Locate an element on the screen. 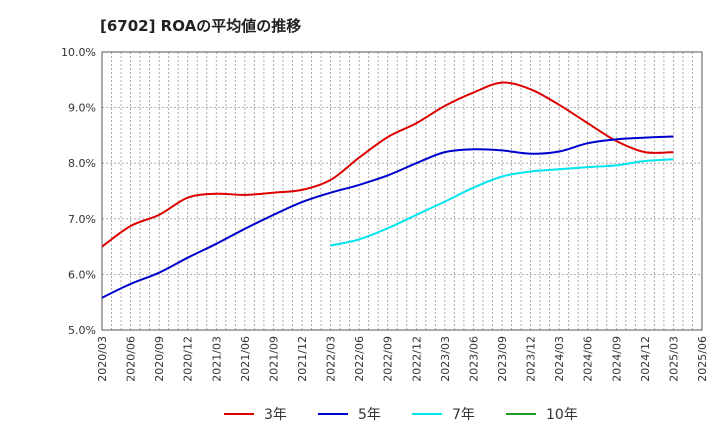 The image size is (720, 440). x-tick-label: 2022/09 is located at coordinates (388, 359).